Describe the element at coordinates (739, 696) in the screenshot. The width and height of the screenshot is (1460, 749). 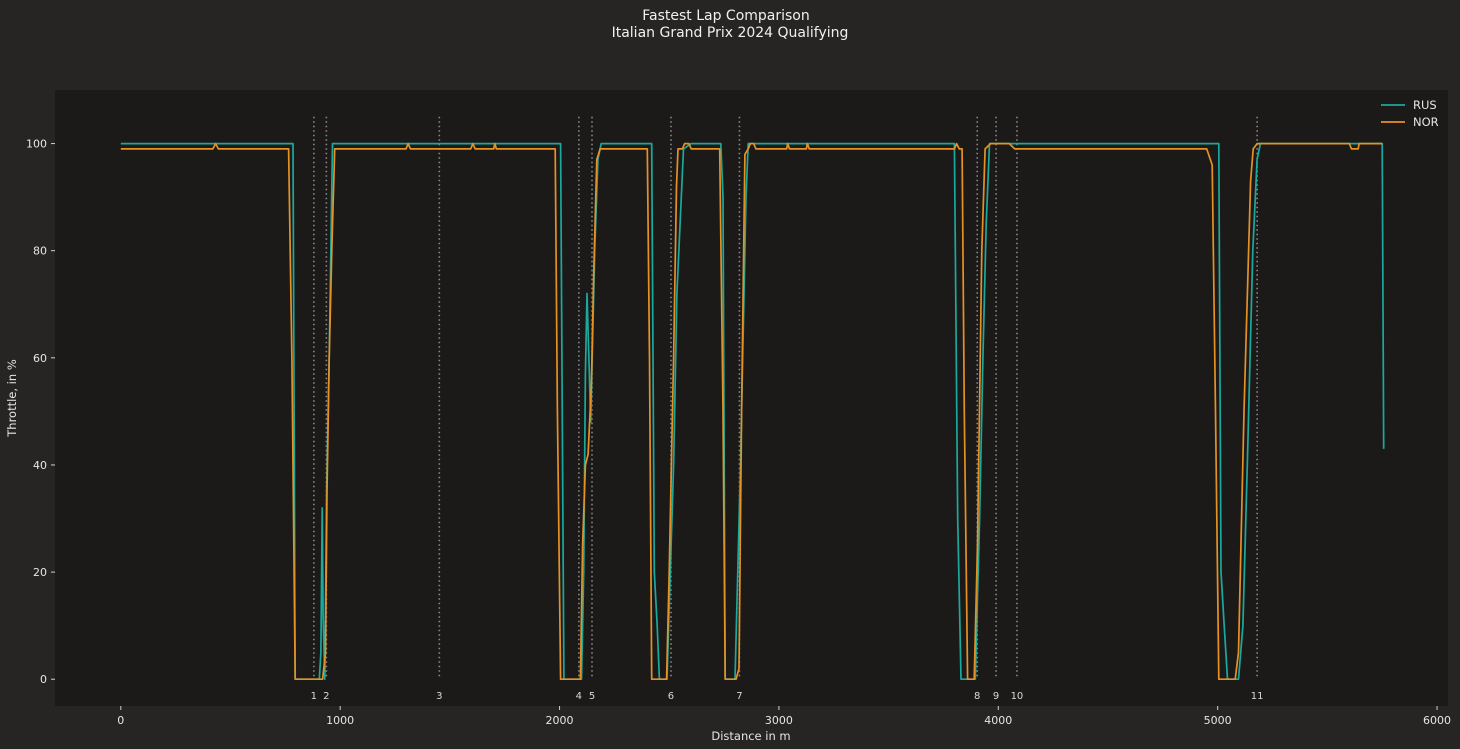
I see `corner-label: 7` at that location.